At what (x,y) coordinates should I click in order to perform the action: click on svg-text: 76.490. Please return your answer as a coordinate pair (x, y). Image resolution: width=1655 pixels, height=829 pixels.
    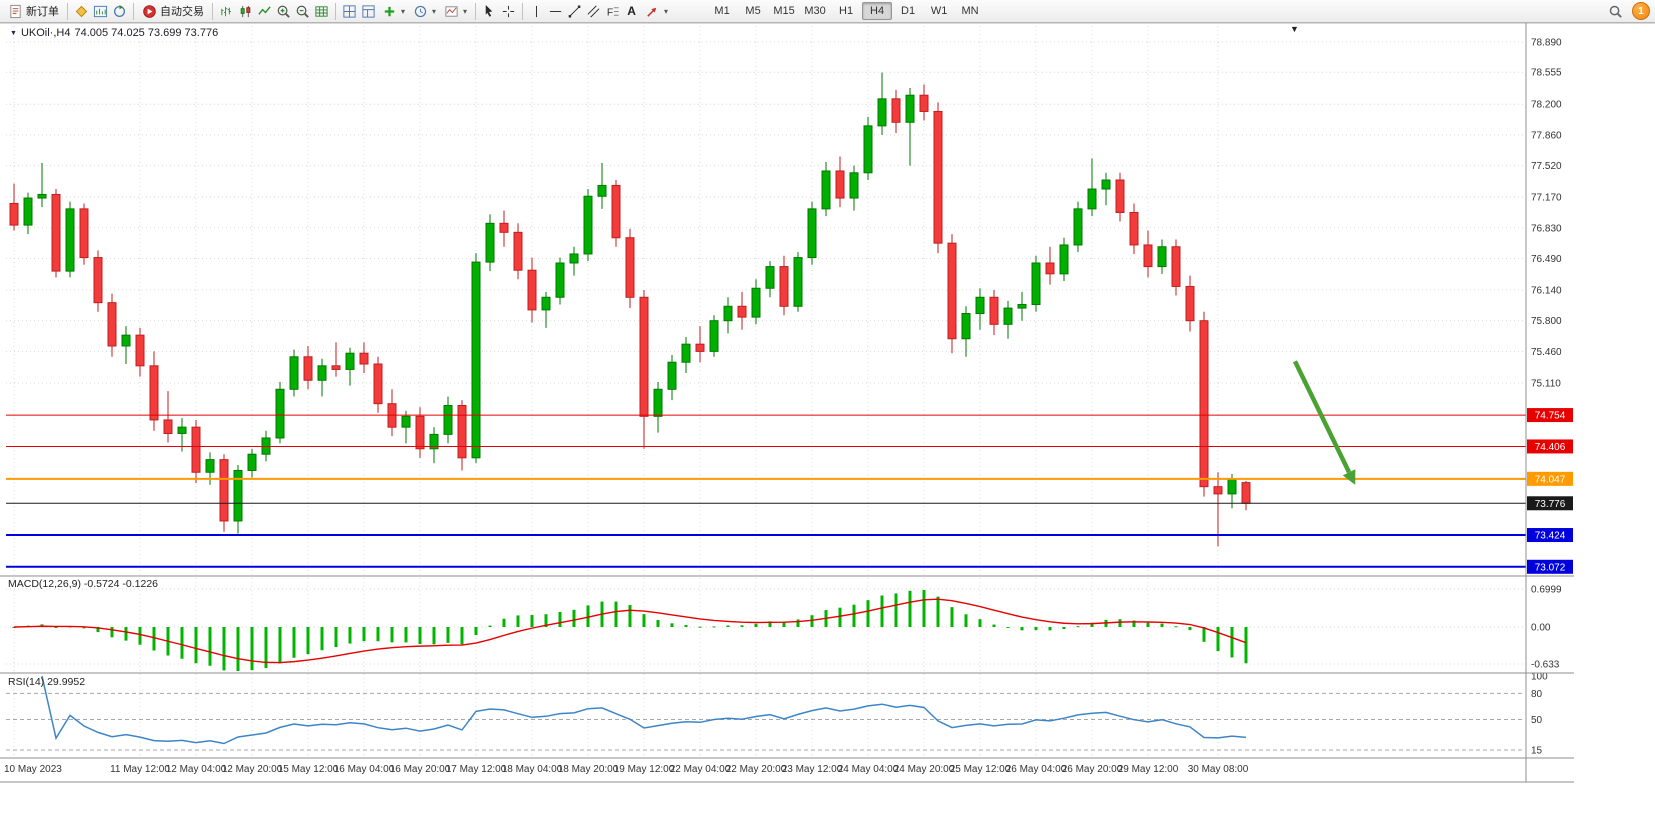
    Looking at the image, I should click on (1546, 259).